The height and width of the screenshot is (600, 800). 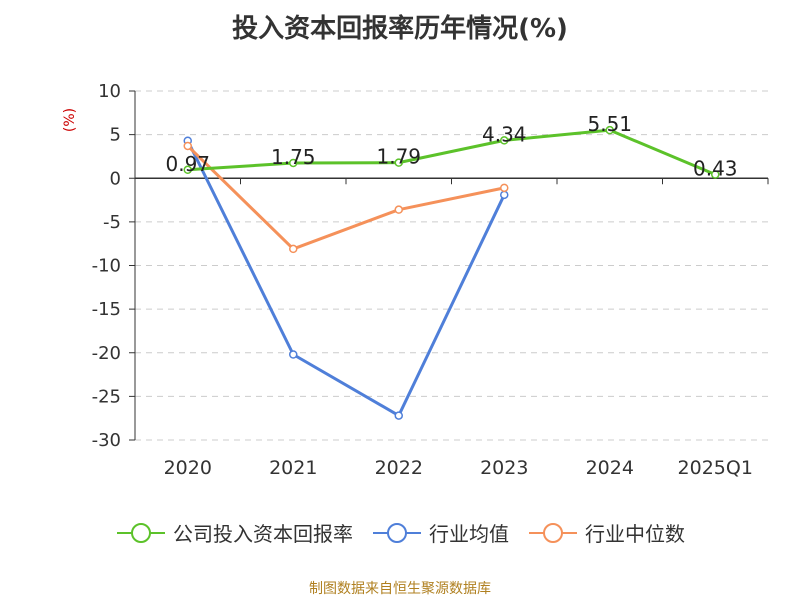 What do you see at coordinates (115, 178) in the screenshot?
I see `y-tick-label: 0` at bounding box center [115, 178].